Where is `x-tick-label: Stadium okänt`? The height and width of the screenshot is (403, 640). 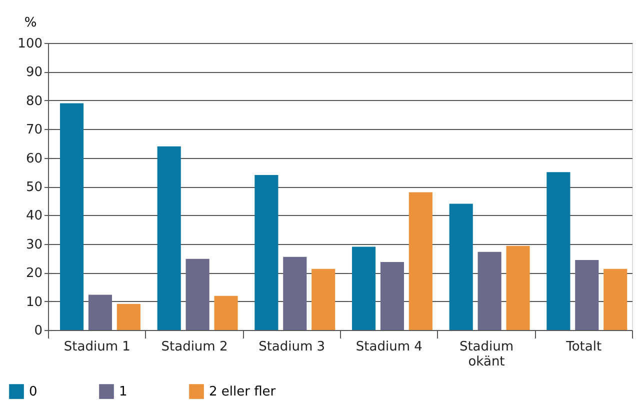 x-tick-label: Stadium okänt is located at coordinates (486, 355).